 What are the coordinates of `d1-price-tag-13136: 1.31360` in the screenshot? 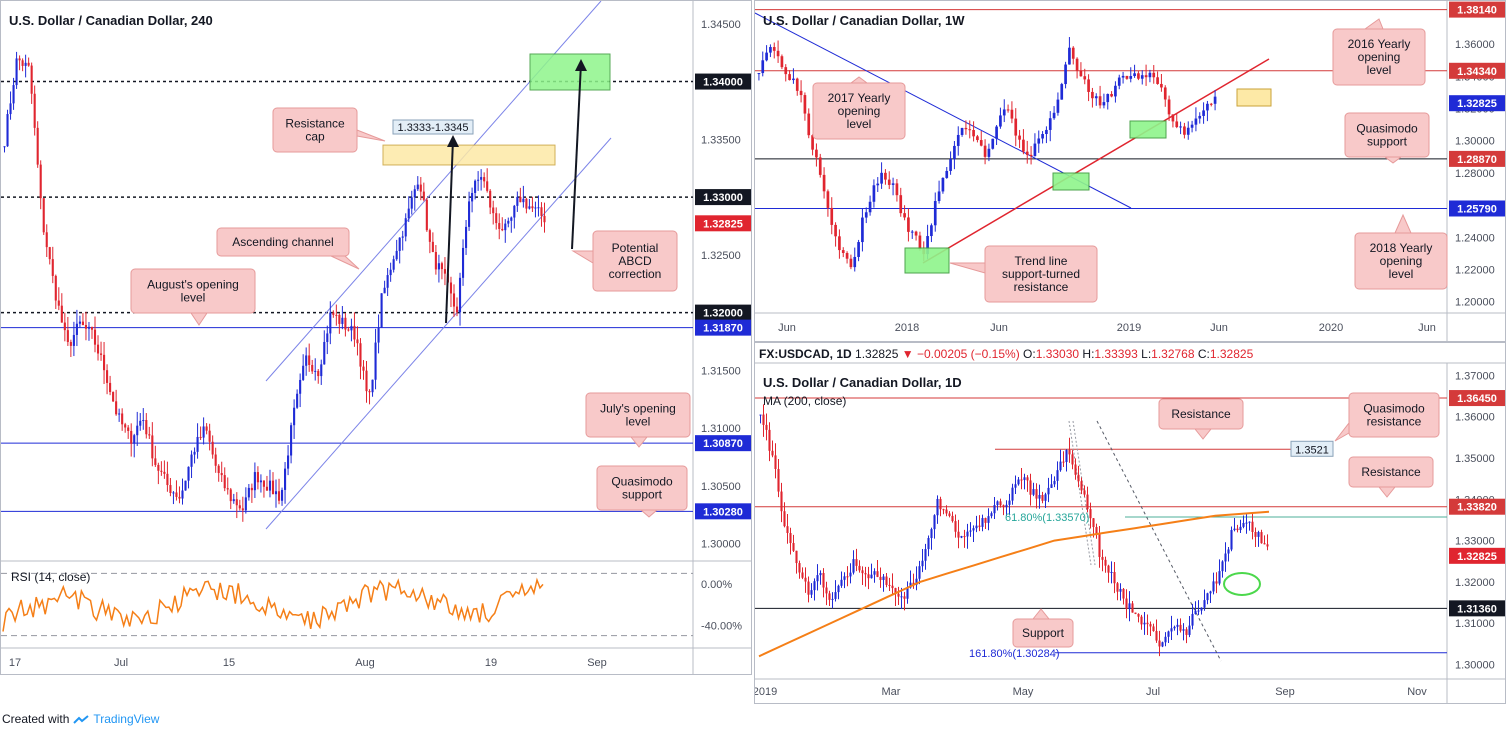 It's located at (1477, 609).